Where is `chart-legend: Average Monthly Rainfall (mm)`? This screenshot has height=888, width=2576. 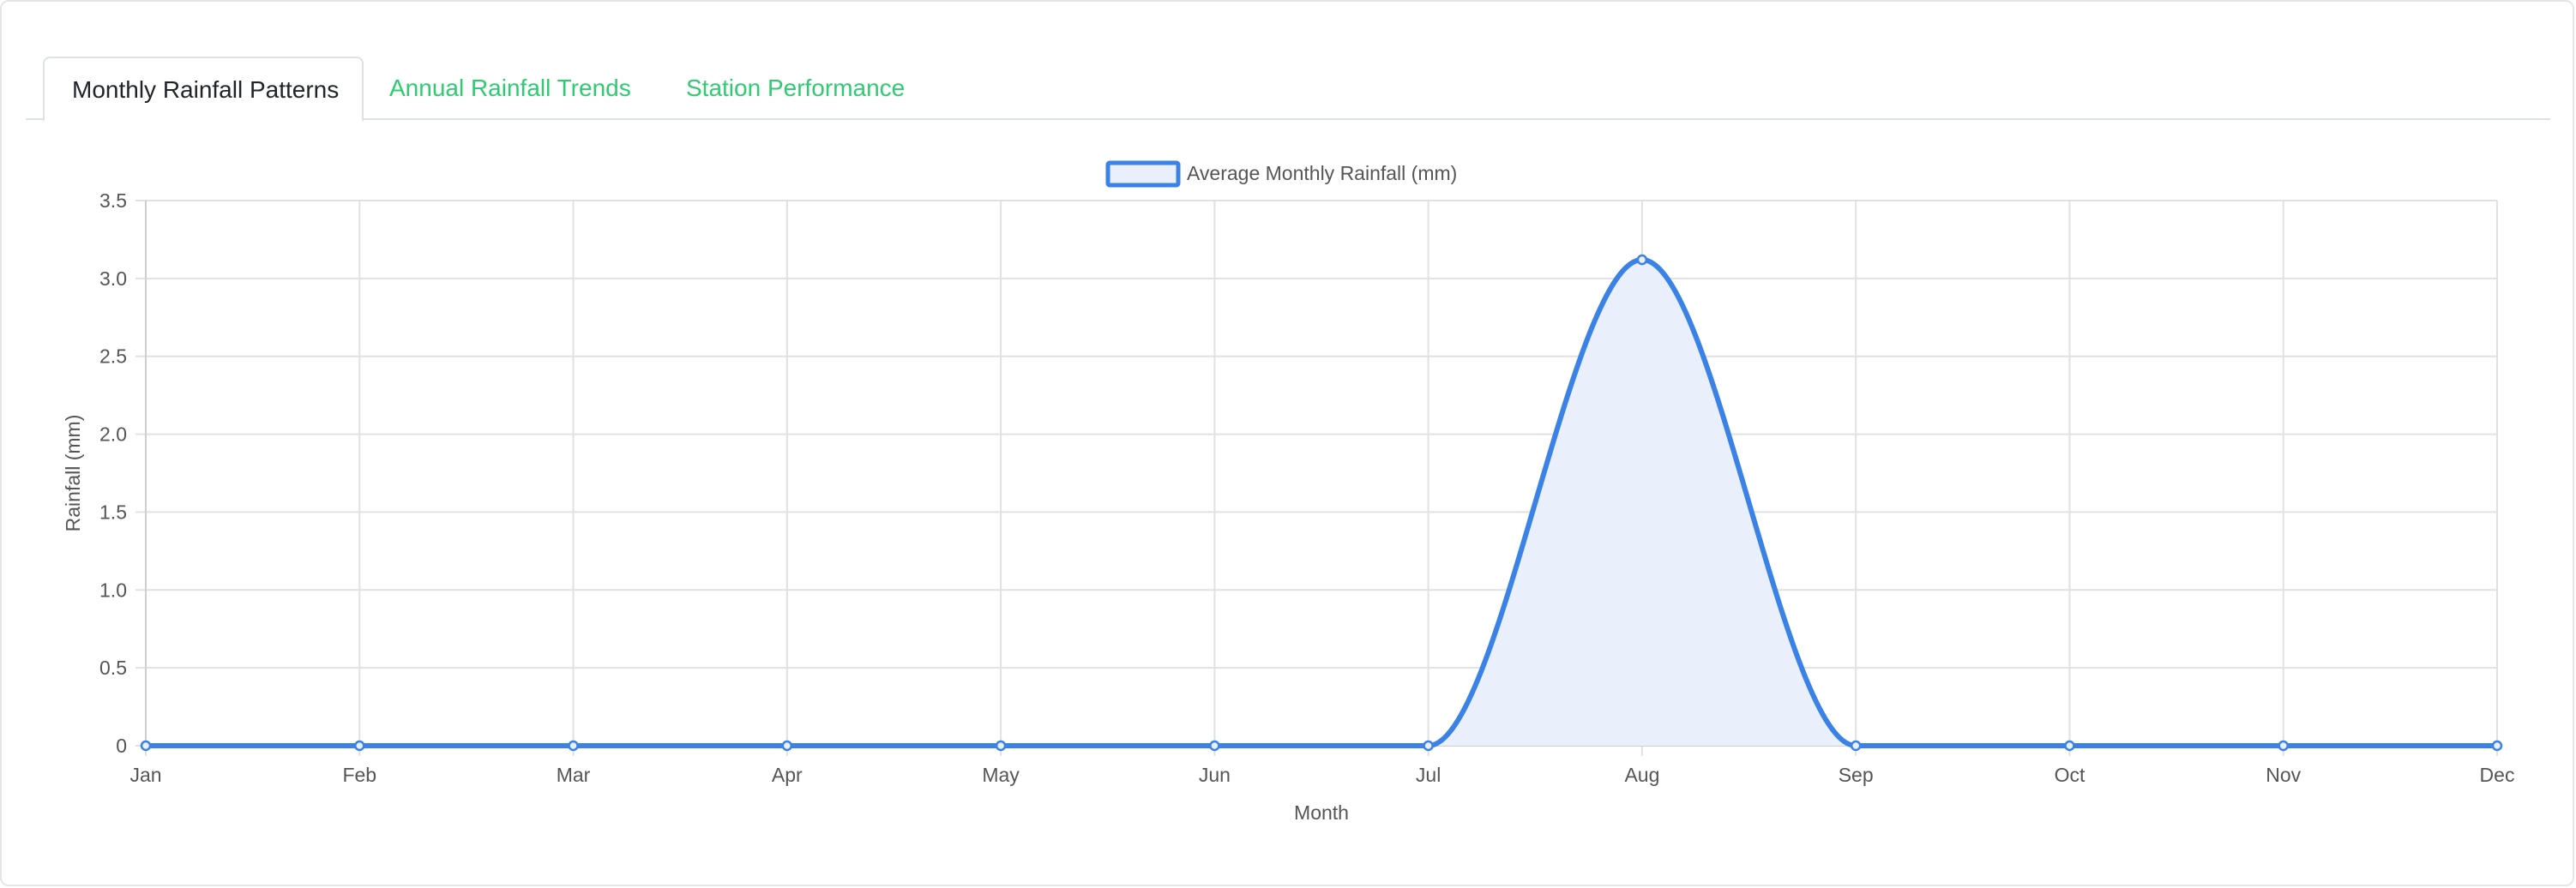
chart-legend: Average Monthly Rainfall (mm) is located at coordinates (1281, 174).